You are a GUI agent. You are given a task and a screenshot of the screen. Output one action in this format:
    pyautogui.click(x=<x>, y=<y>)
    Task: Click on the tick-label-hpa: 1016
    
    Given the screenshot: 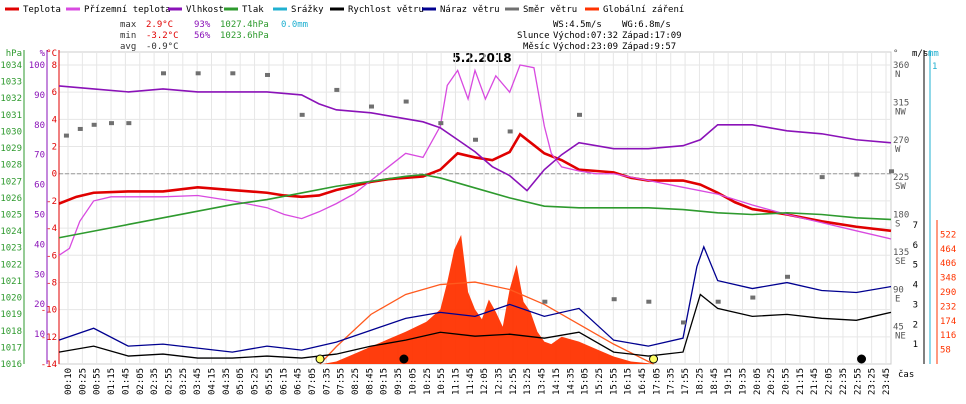 What is the action you would take?
    pyautogui.click(x=11, y=365)
    